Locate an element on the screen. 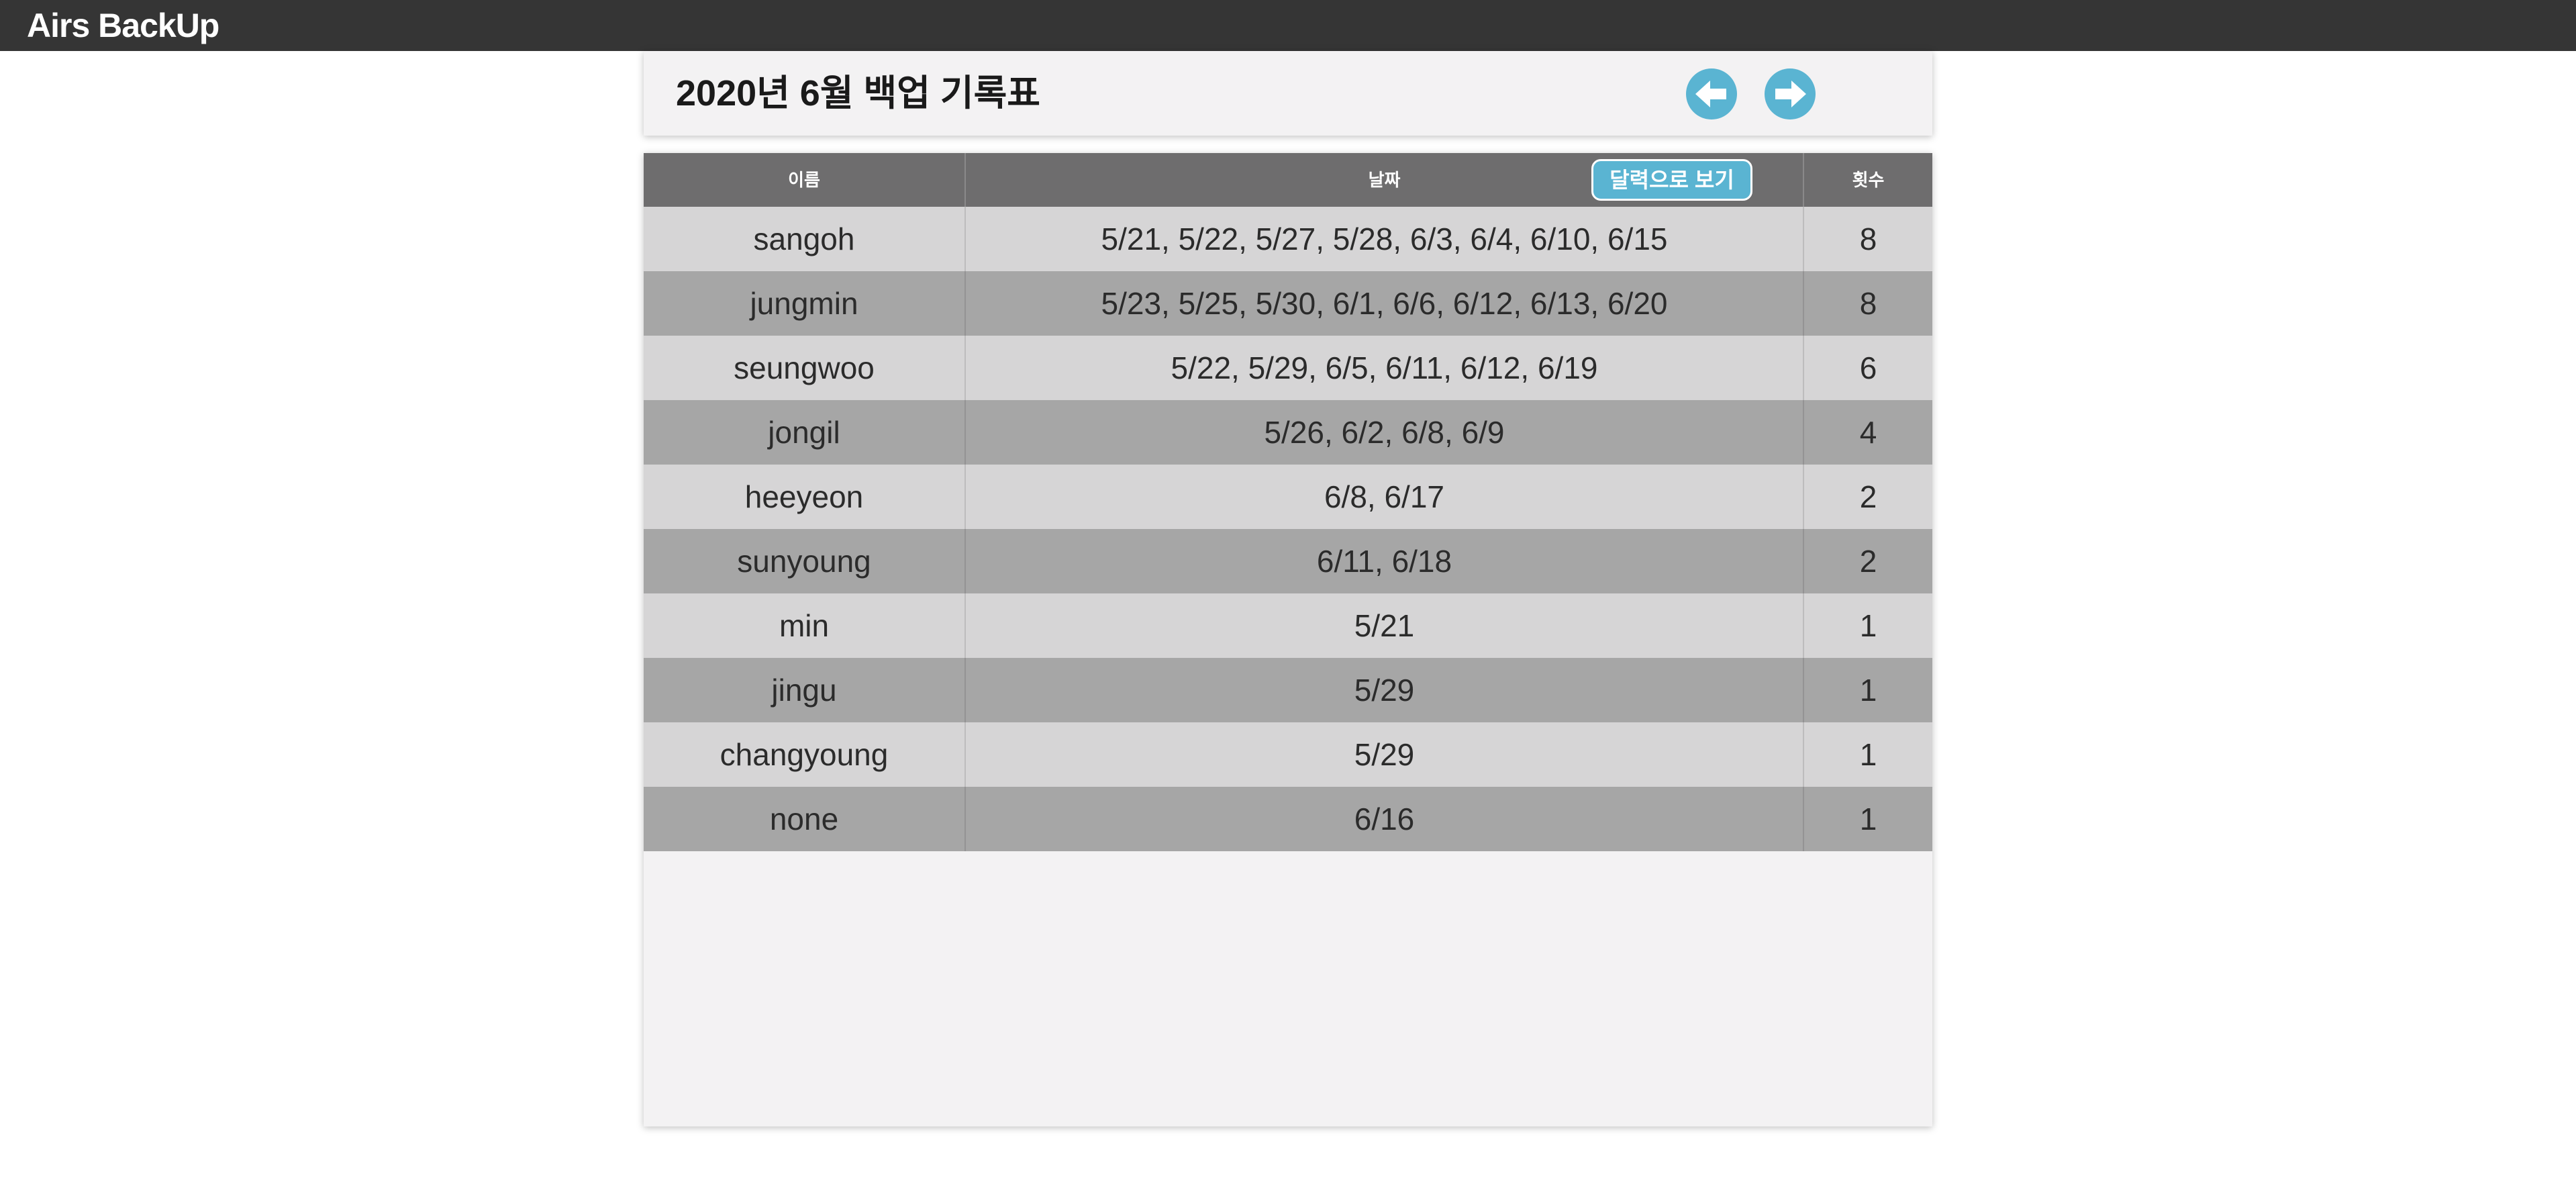  cell-name: sunyoung is located at coordinates (805, 561).